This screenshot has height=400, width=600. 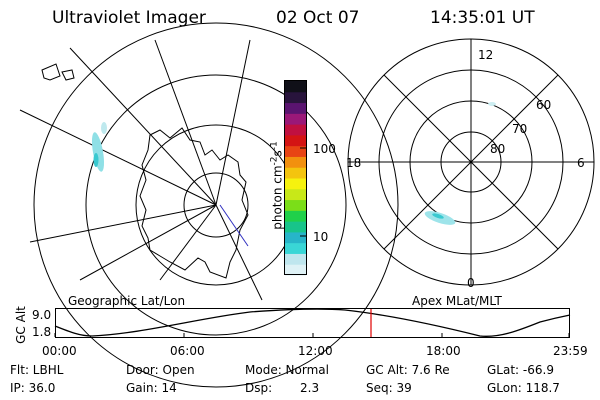 What do you see at coordinates (486, 55) in the screenshot?
I see `mlt-label-12: 12` at bounding box center [486, 55].